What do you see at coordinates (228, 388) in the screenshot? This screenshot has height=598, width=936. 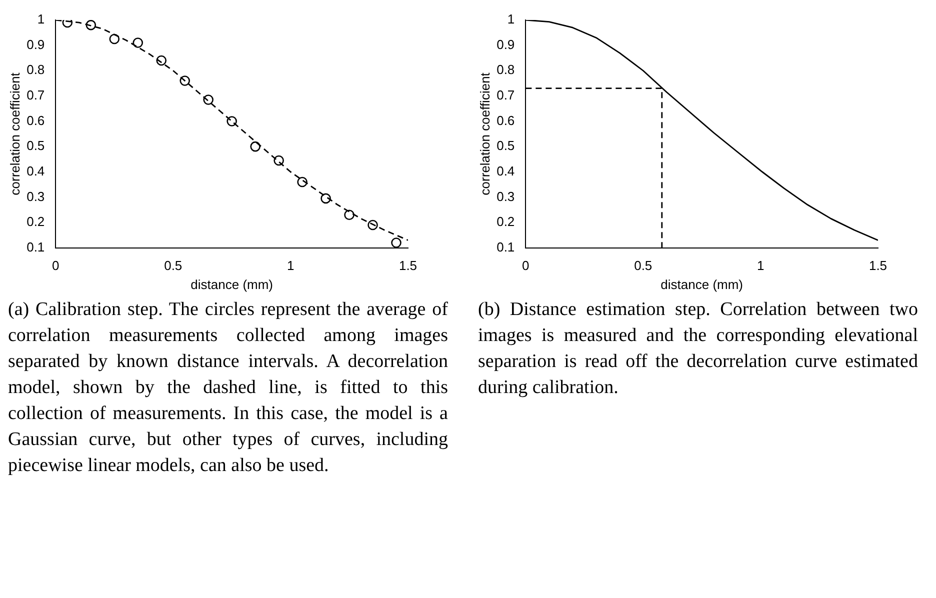 I see `text: (a) Calibration step. The circles represent the average of correlation measurements collected among images separated by known distance intervals. A decorrelation model, shown by the dashed line, is fitted to this collection of measurements. In this case, the model is a Gaussian curve, but other types of curves, including piecewise linear models, can also be used.` at bounding box center [228, 388].